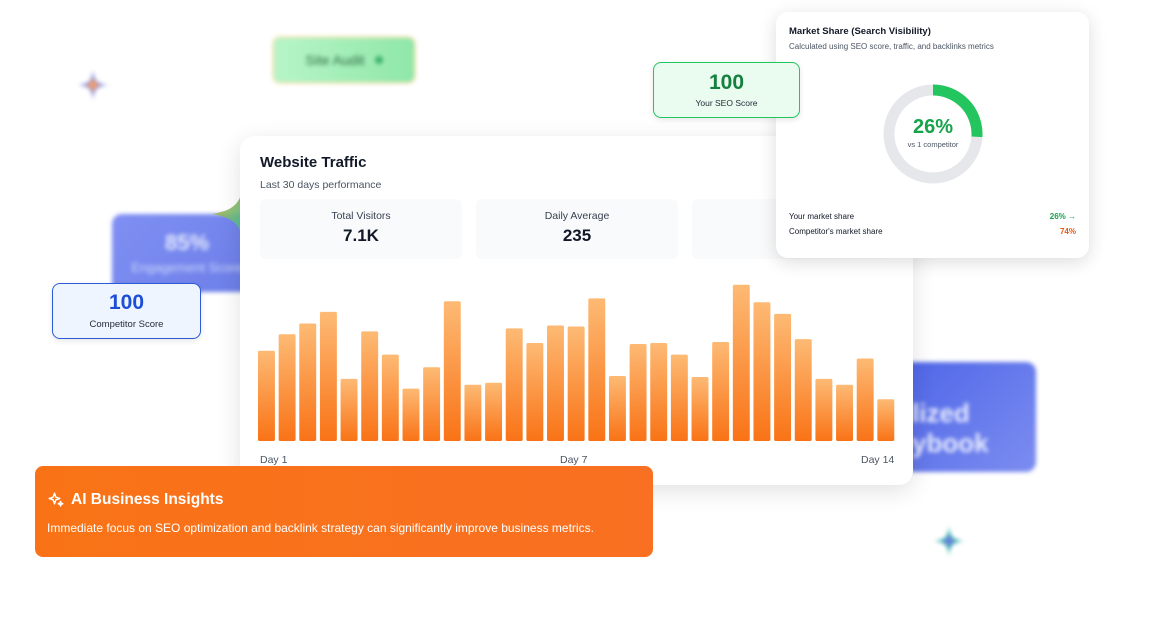 This screenshot has width=1152, height=621. I want to click on sparkles-icon, so click(56, 499).